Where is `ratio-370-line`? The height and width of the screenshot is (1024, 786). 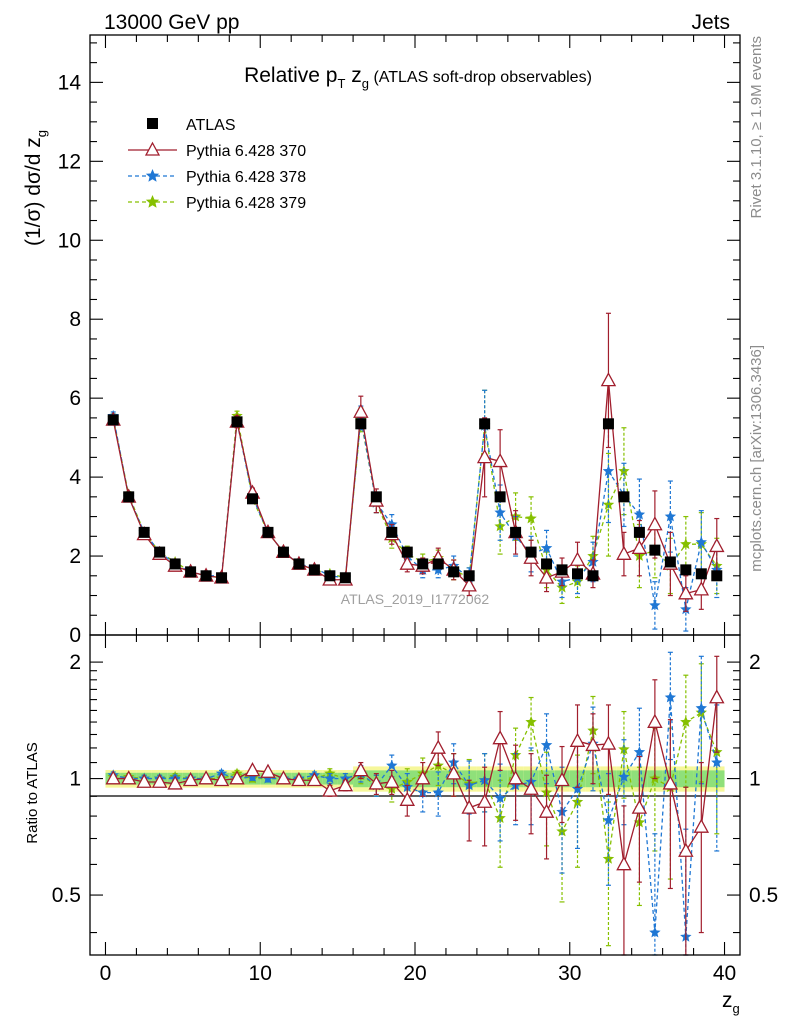 ratio-370-line is located at coordinates (415, 781).